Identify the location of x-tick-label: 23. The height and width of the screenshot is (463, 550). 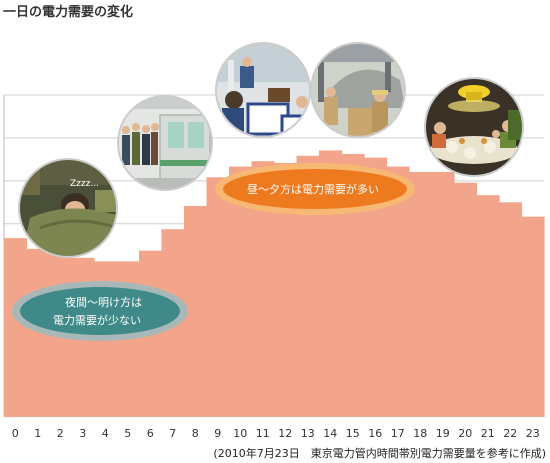
(533, 433).